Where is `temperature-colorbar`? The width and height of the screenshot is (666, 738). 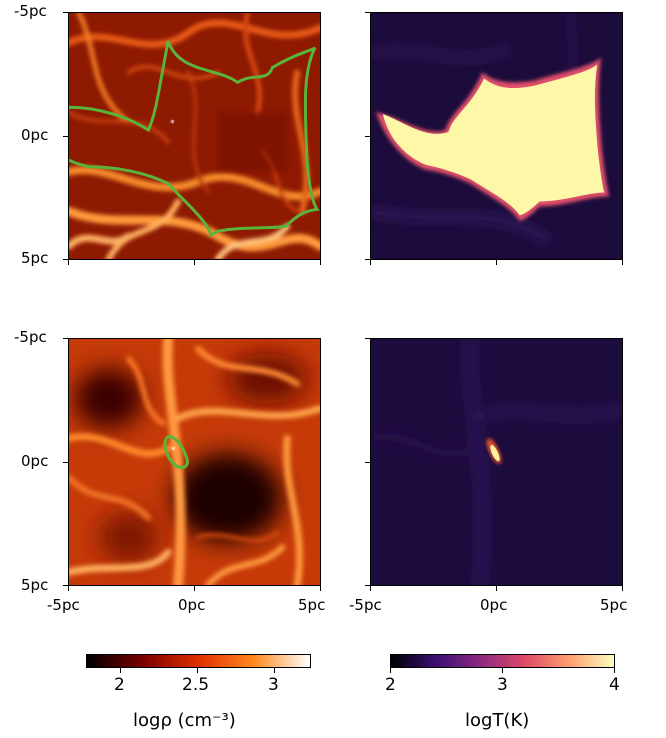
temperature-colorbar is located at coordinates (502, 661).